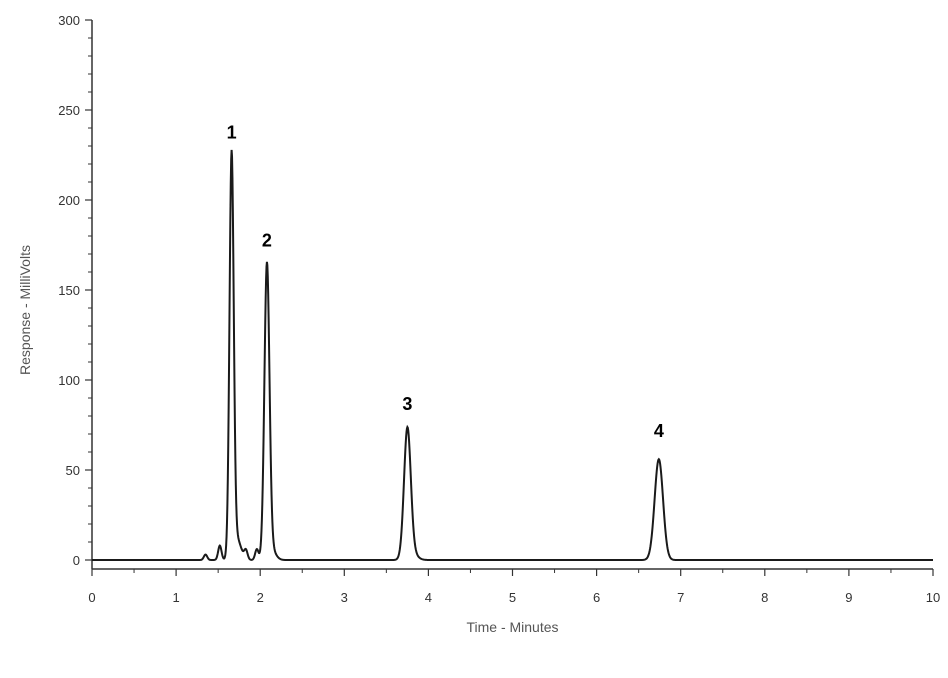 This screenshot has height=678, width=948. I want to click on x-tick-label: 6, so click(596, 597).